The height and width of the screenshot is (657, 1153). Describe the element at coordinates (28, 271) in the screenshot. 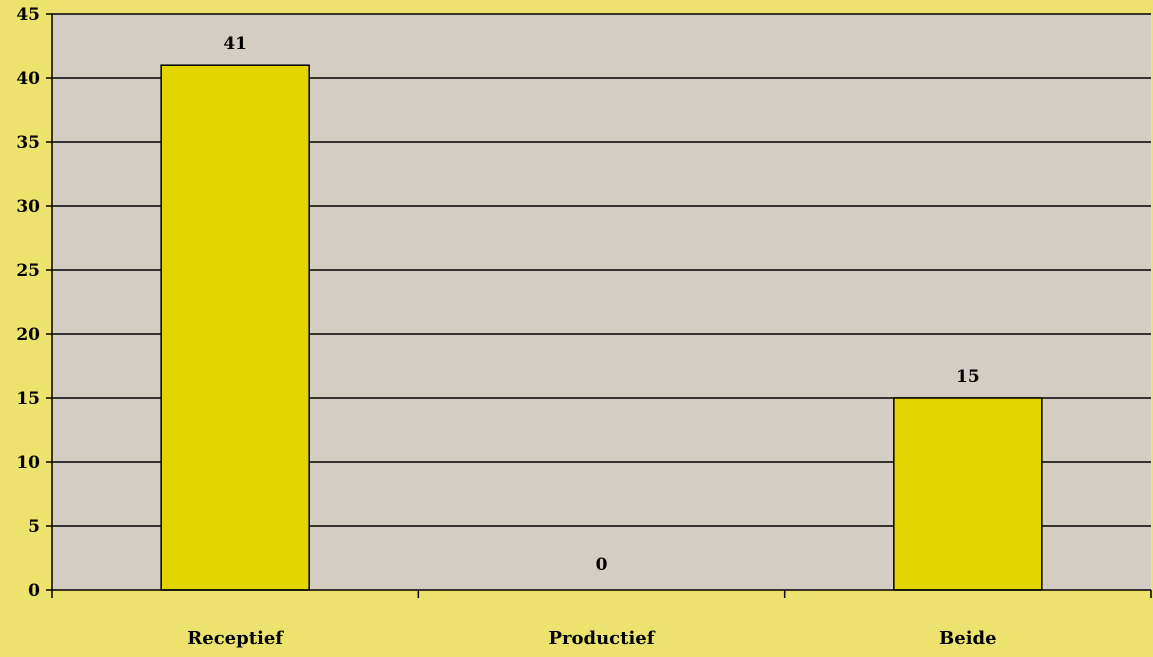

I see `y-tick-label: 25` at that location.